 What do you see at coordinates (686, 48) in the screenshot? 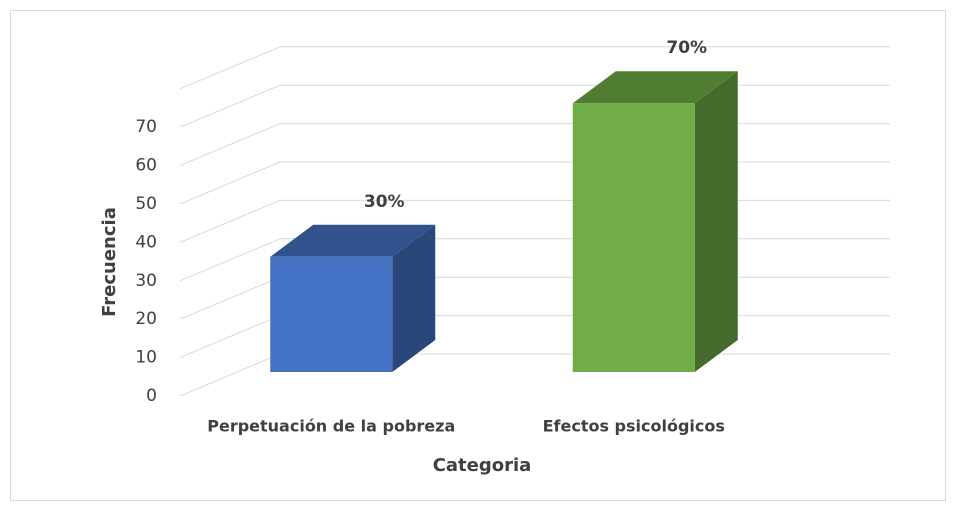
I see `data-label: 70%` at bounding box center [686, 48].